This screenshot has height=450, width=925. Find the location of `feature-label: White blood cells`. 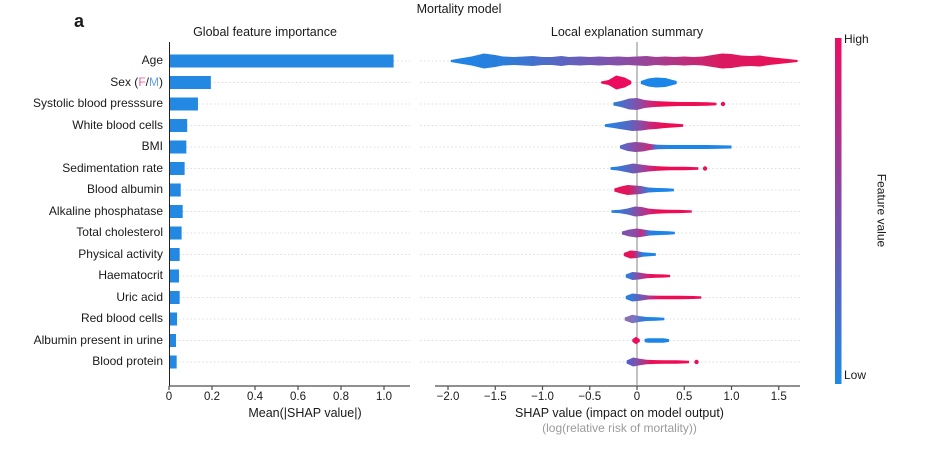

feature-label: White blood cells is located at coordinates (117, 124).